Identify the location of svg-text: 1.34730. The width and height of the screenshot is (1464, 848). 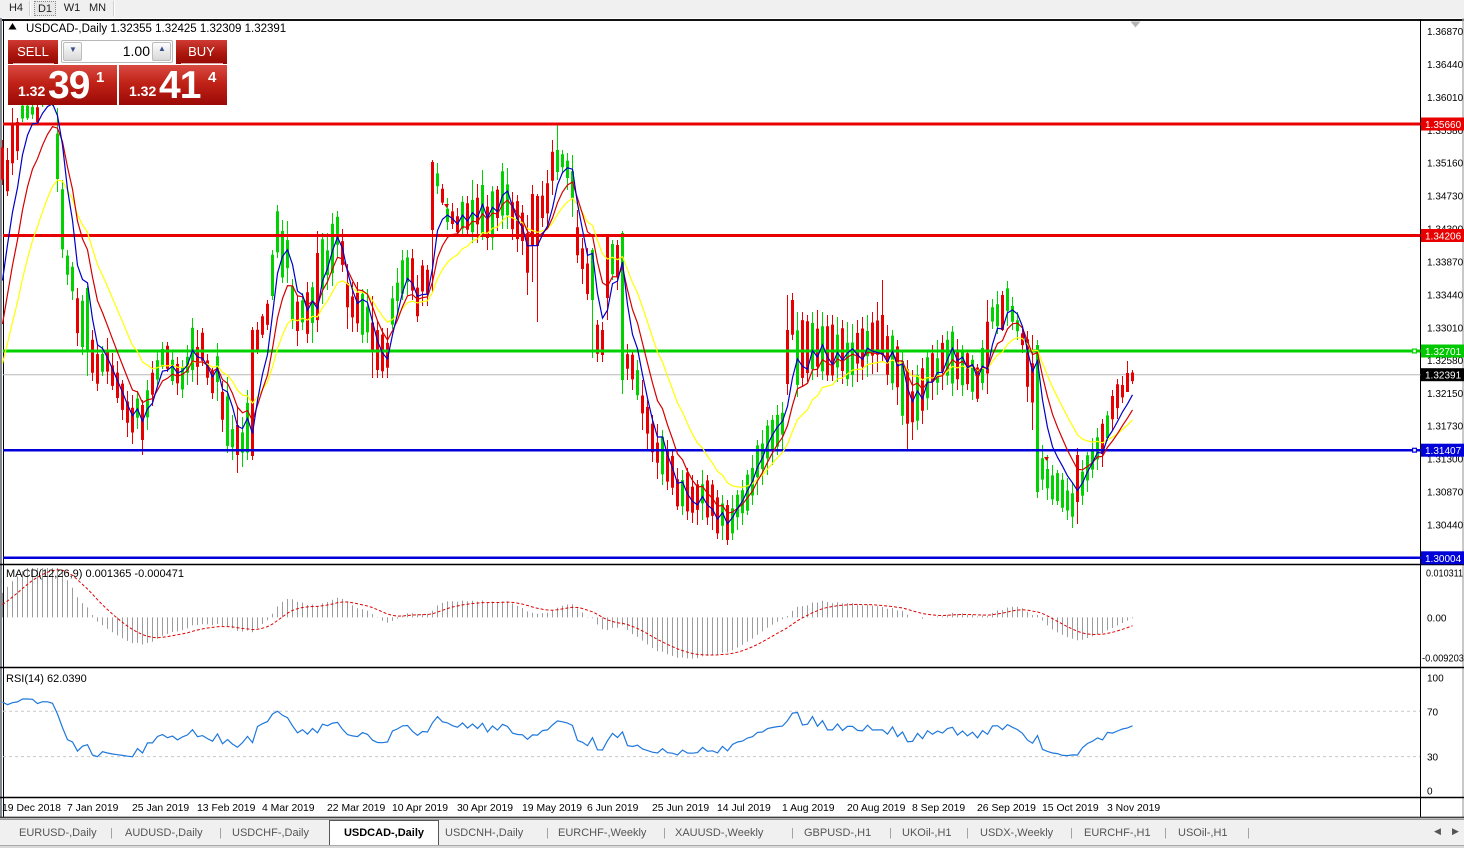
(1445, 196).